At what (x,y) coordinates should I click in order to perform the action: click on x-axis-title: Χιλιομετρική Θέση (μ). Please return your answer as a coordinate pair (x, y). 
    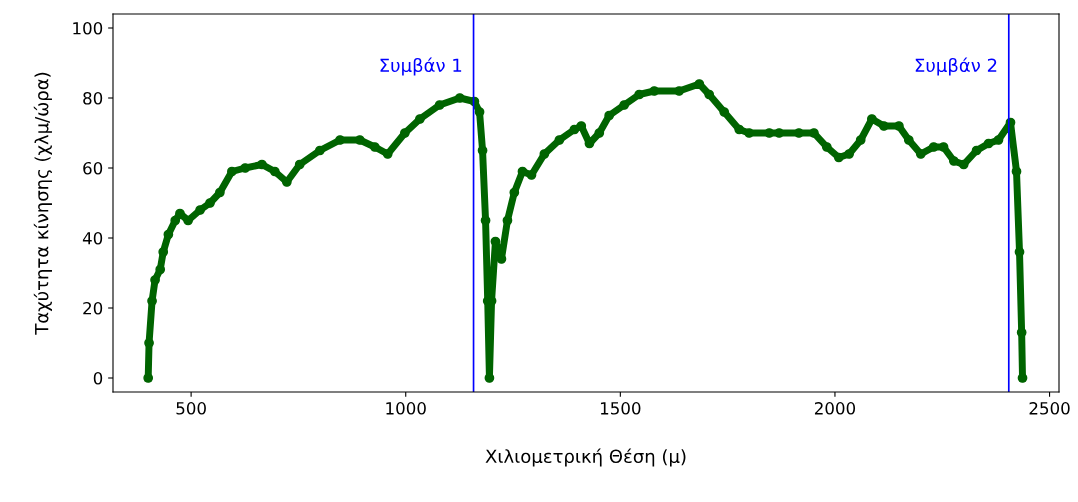
    Looking at the image, I should click on (585, 457).